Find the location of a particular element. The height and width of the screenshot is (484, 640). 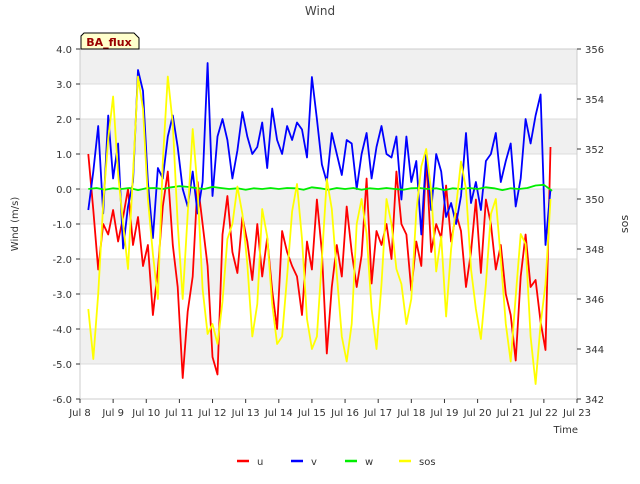

x-axis-label: Time is located at coordinates (565, 430).